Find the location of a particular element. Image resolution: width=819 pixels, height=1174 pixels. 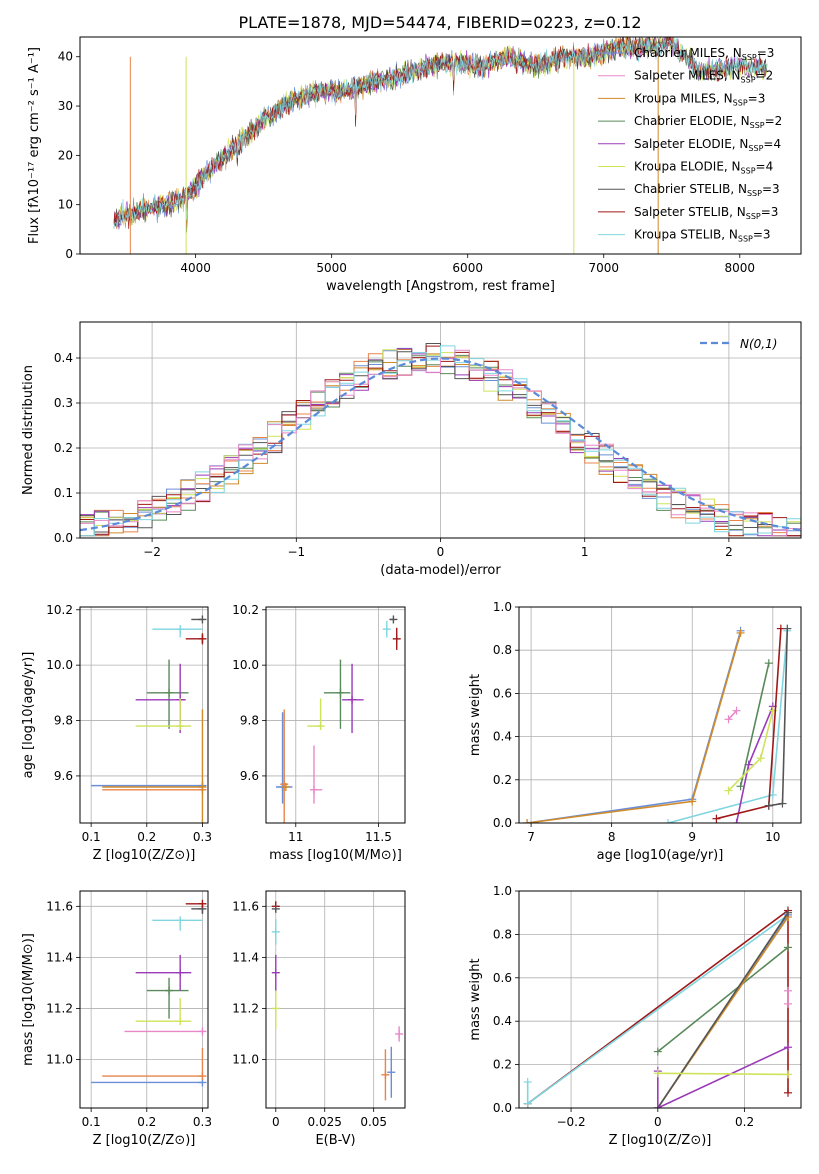

legend-text: Kroupa MILES, N is located at coordinates (683, 98).